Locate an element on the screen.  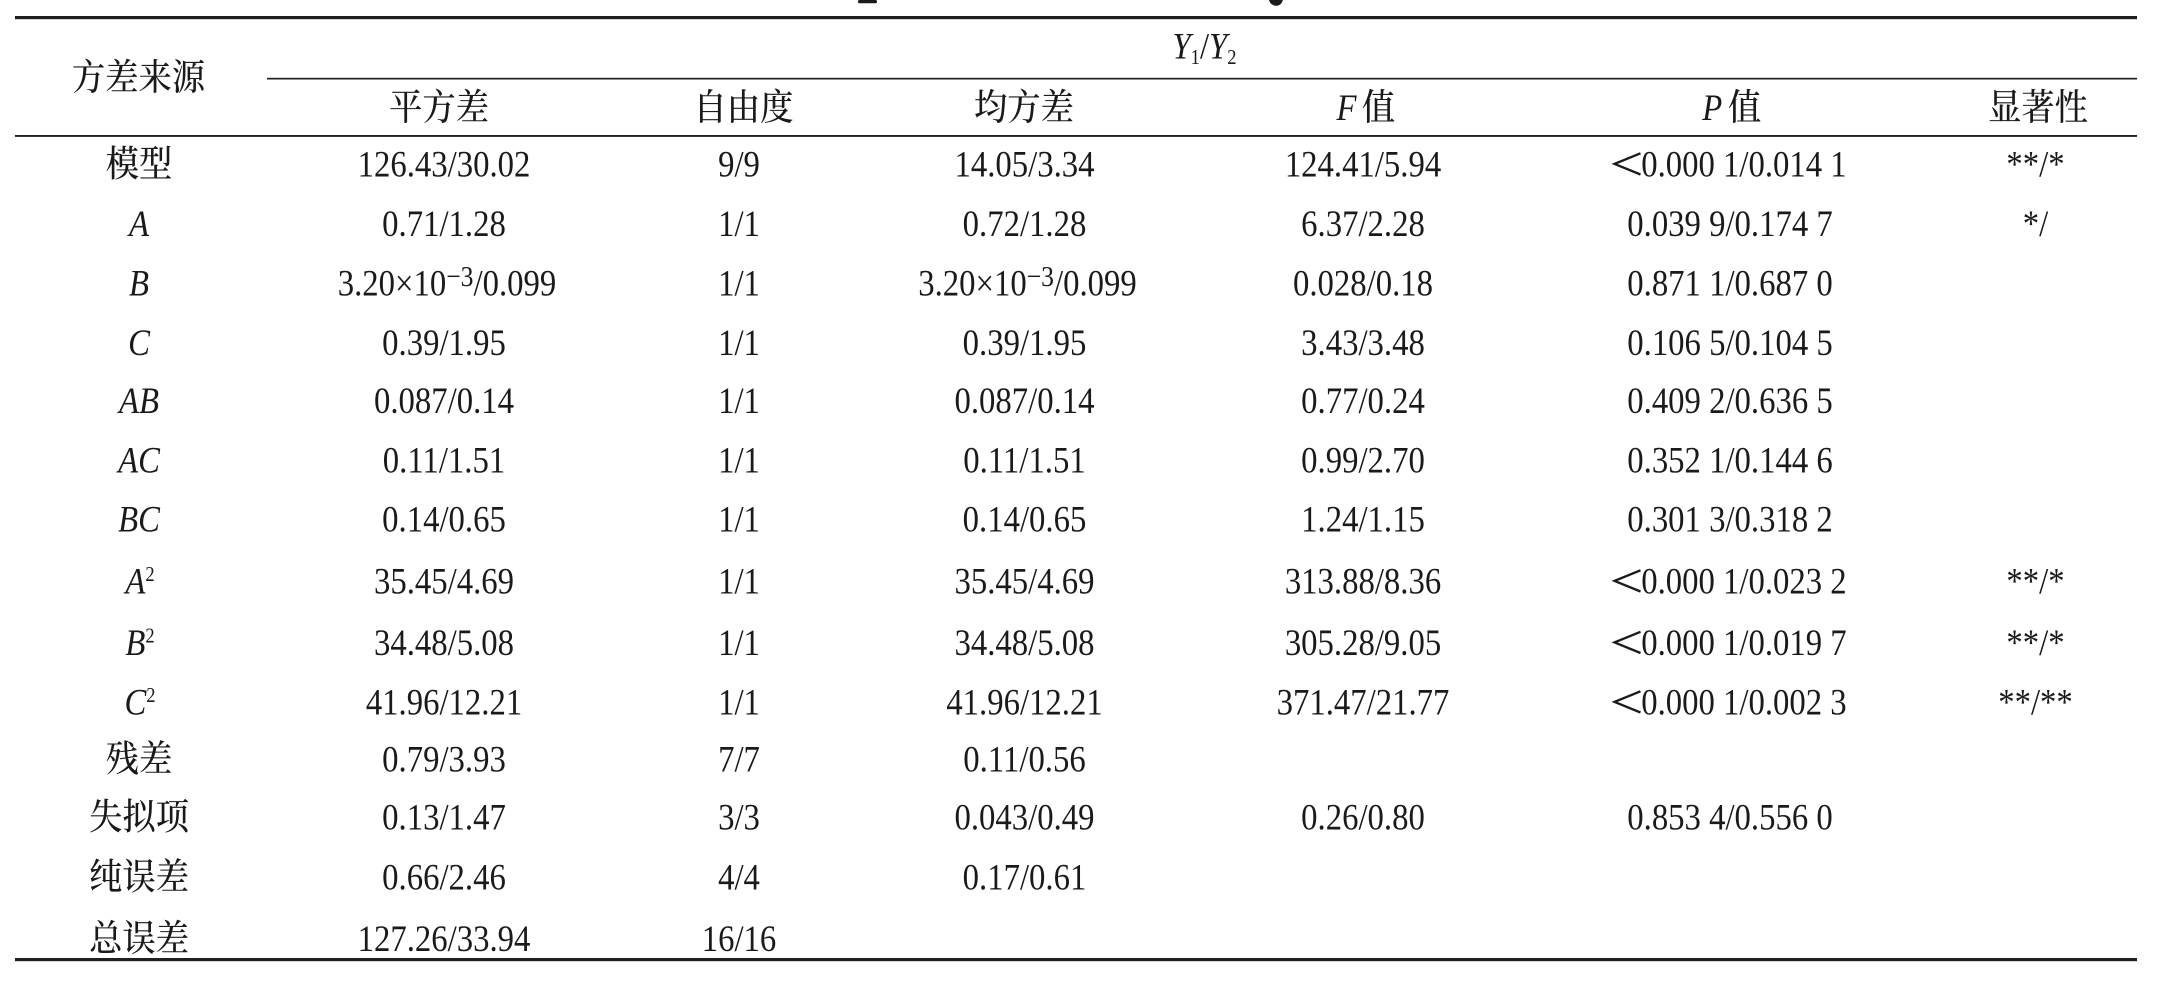
svg-text: 0.409 2/0.636 5 is located at coordinates (1729, 400).